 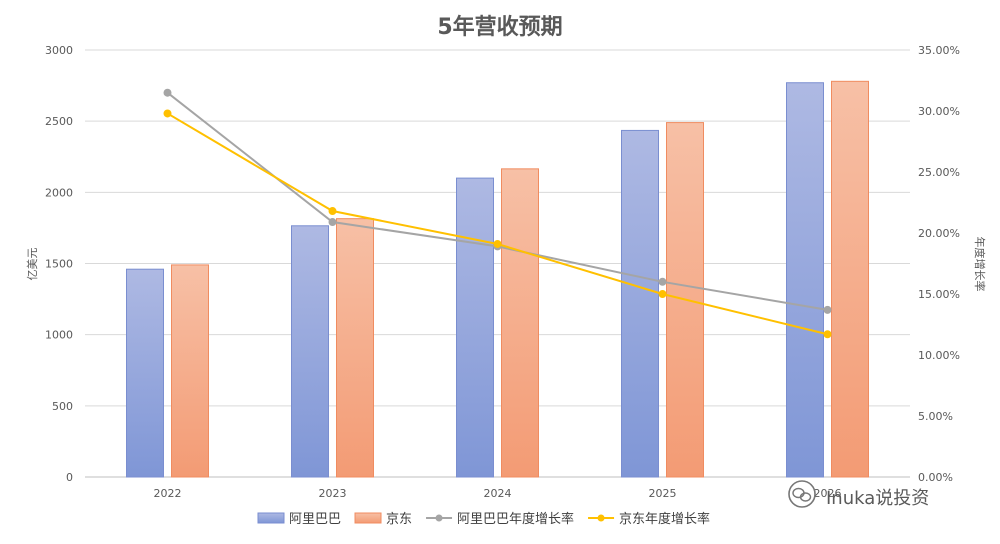 What do you see at coordinates (59, 335) in the screenshot?
I see `y-tick-label: 1000` at bounding box center [59, 335].